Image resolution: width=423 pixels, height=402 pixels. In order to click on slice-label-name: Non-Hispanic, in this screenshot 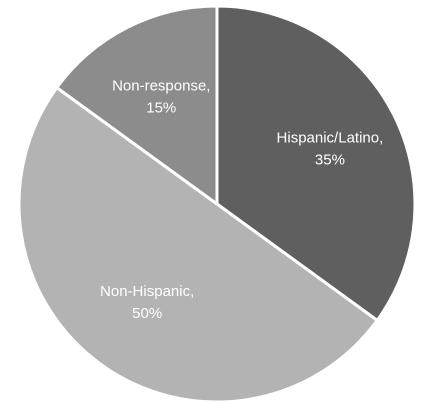, I will do `click(147, 291)`.